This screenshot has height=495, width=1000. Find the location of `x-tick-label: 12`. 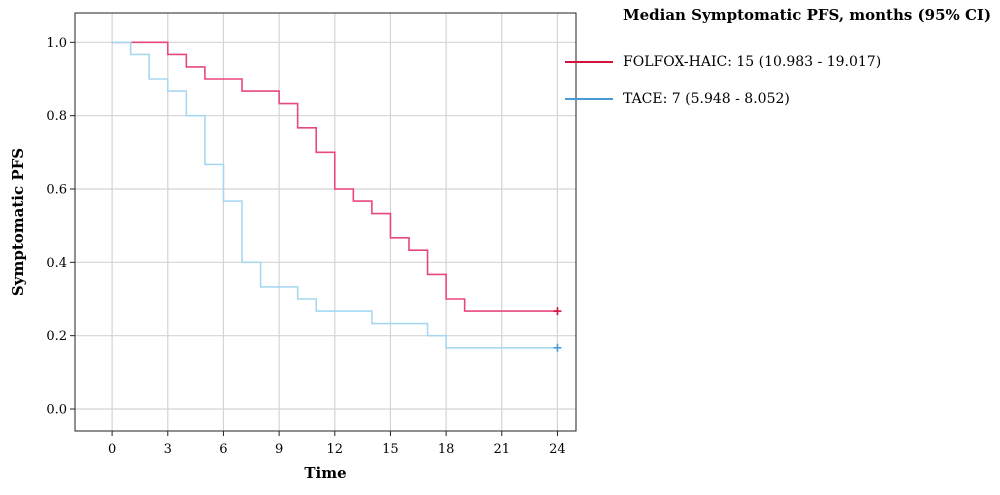

x-tick-label: 12 is located at coordinates (335, 449).